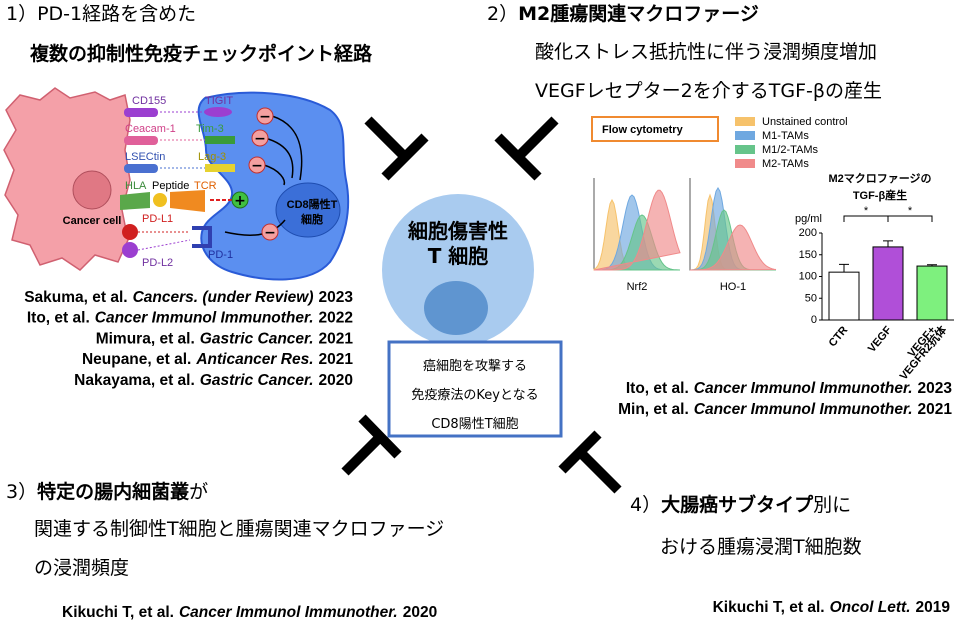 The image size is (960, 624). I want to click on body-line: おける腫瘍浸潤T細胞数, so click(761, 547).